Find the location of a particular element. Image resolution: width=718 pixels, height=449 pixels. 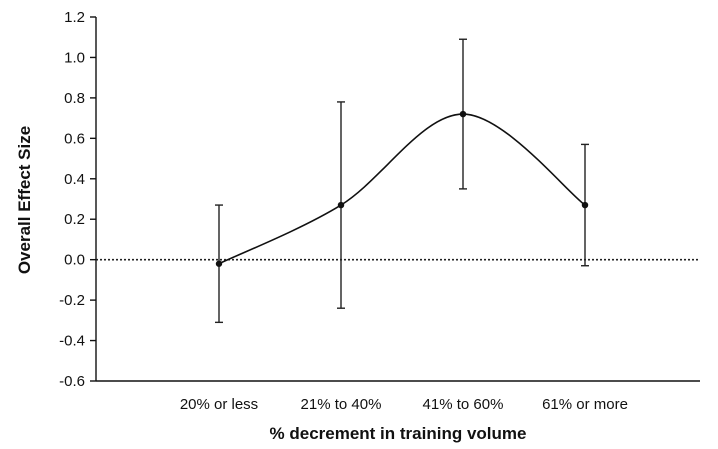

y-tick-label: -0.2 is located at coordinates (72, 300).